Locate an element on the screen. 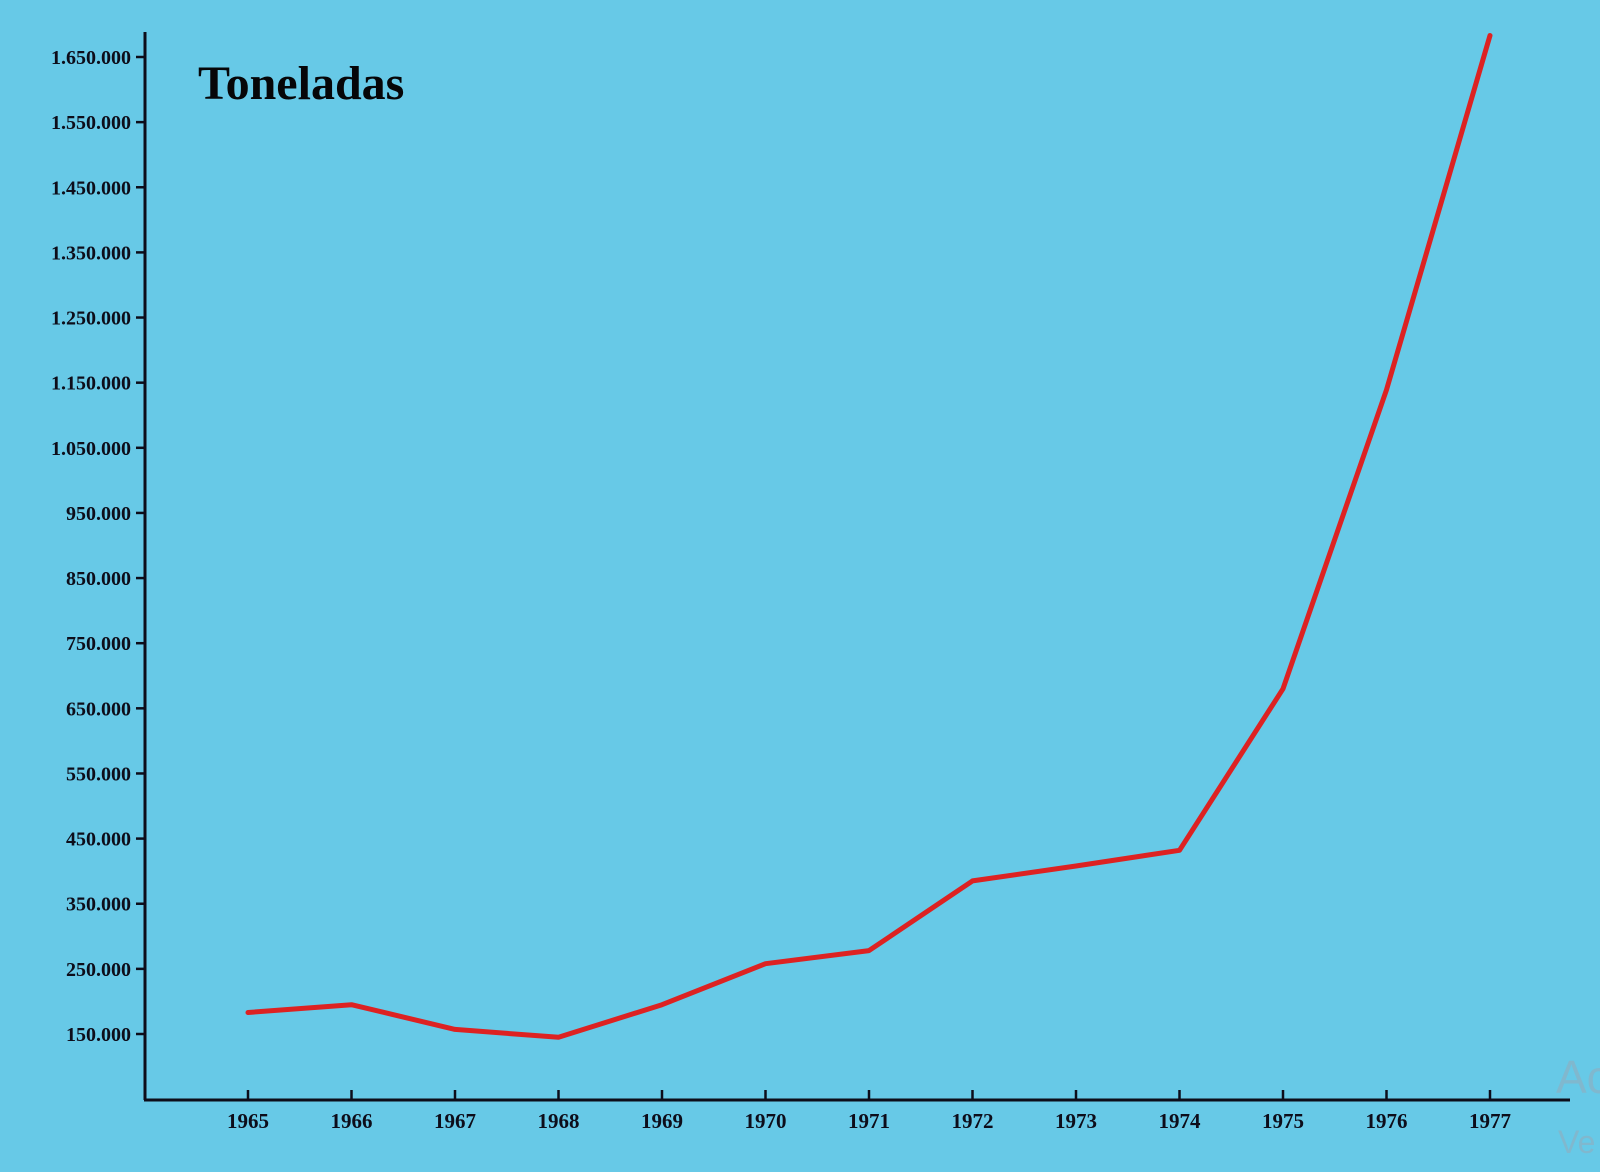  y-tick-label: 850.000 is located at coordinates (98, 579).